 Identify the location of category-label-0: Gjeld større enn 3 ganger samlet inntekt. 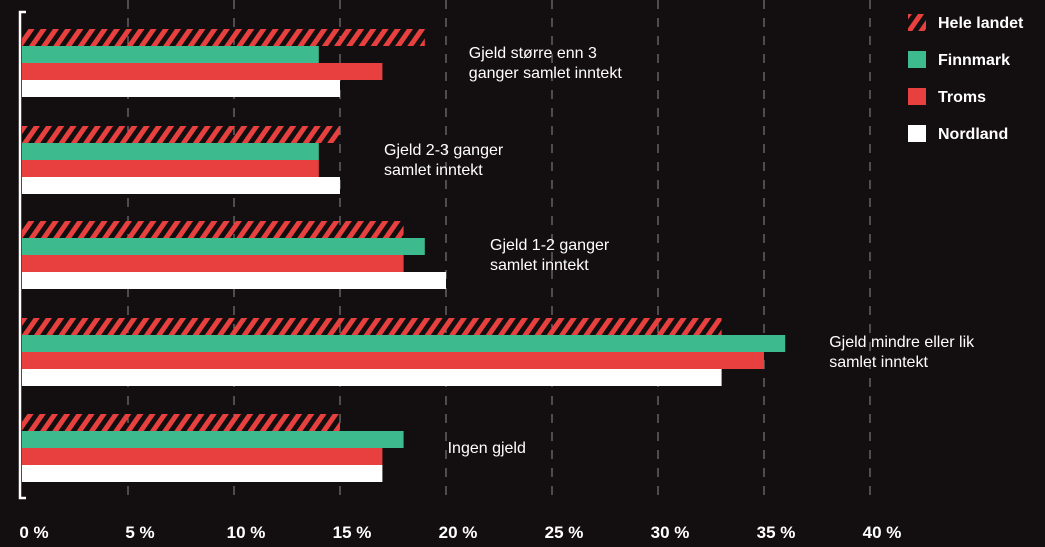
(546, 63).